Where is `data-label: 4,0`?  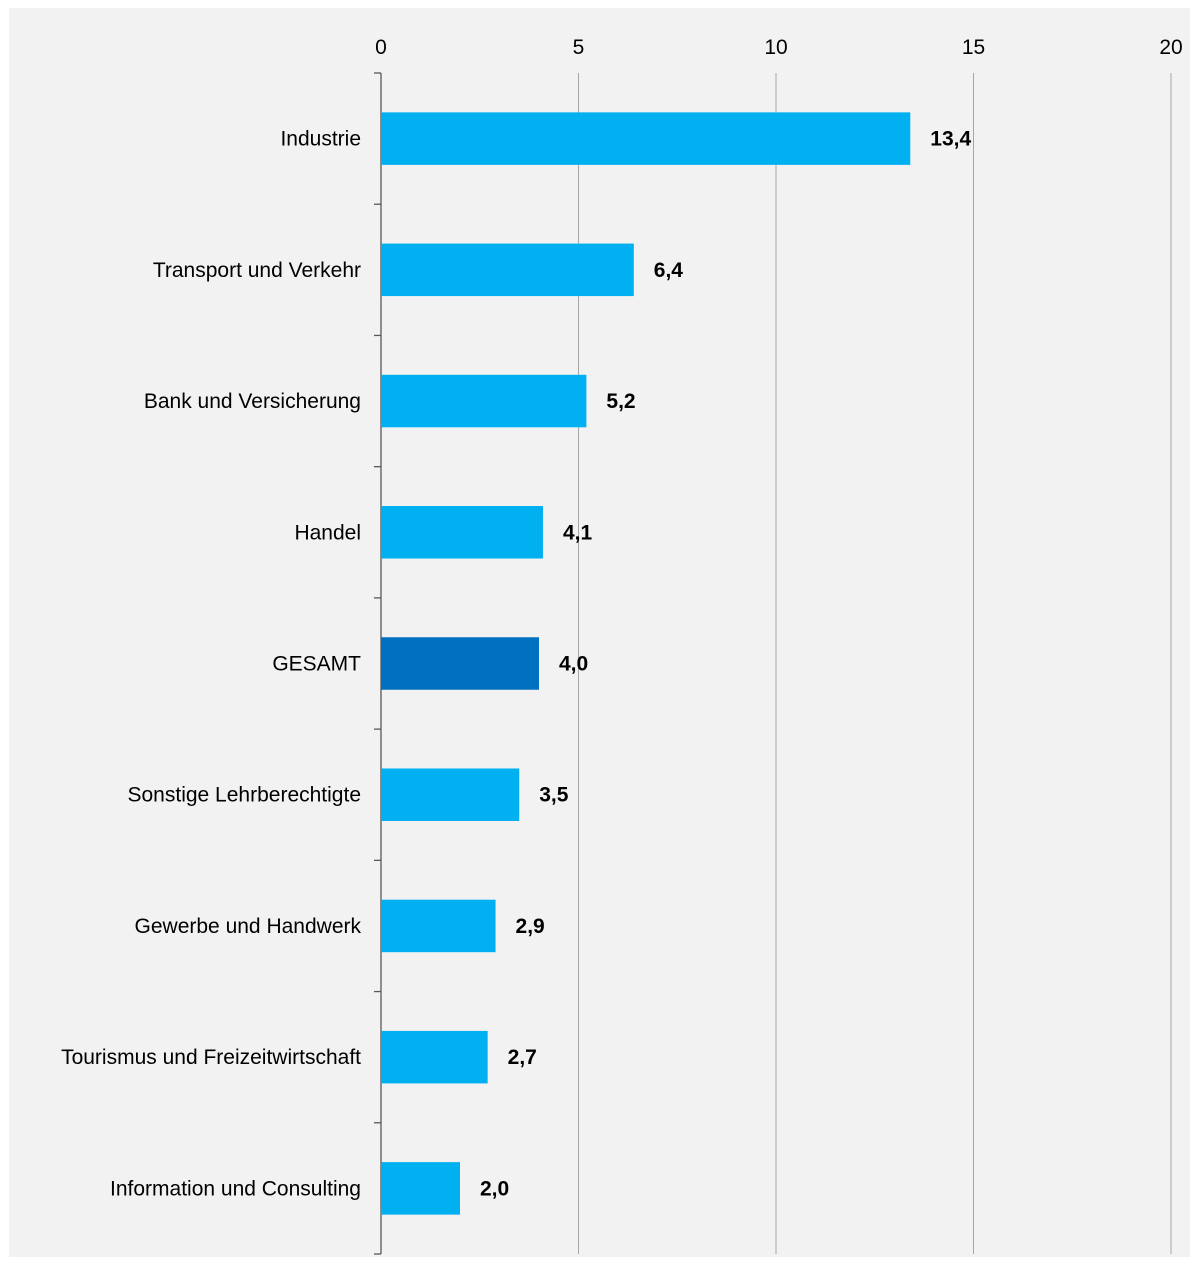
data-label: 4,0 is located at coordinates (573, 664).